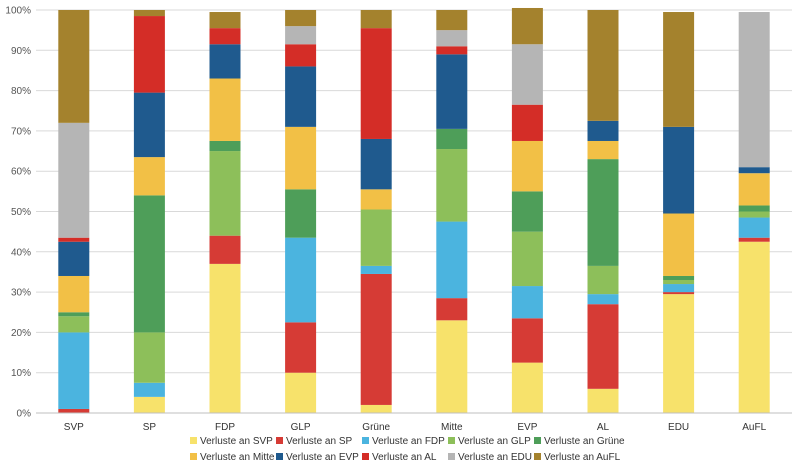 The image size is (800, 469). What do you see at coordinates (21, 293) in the screenshot?
I see `y-tick-label: 30%` at bounding box center [21, 293].